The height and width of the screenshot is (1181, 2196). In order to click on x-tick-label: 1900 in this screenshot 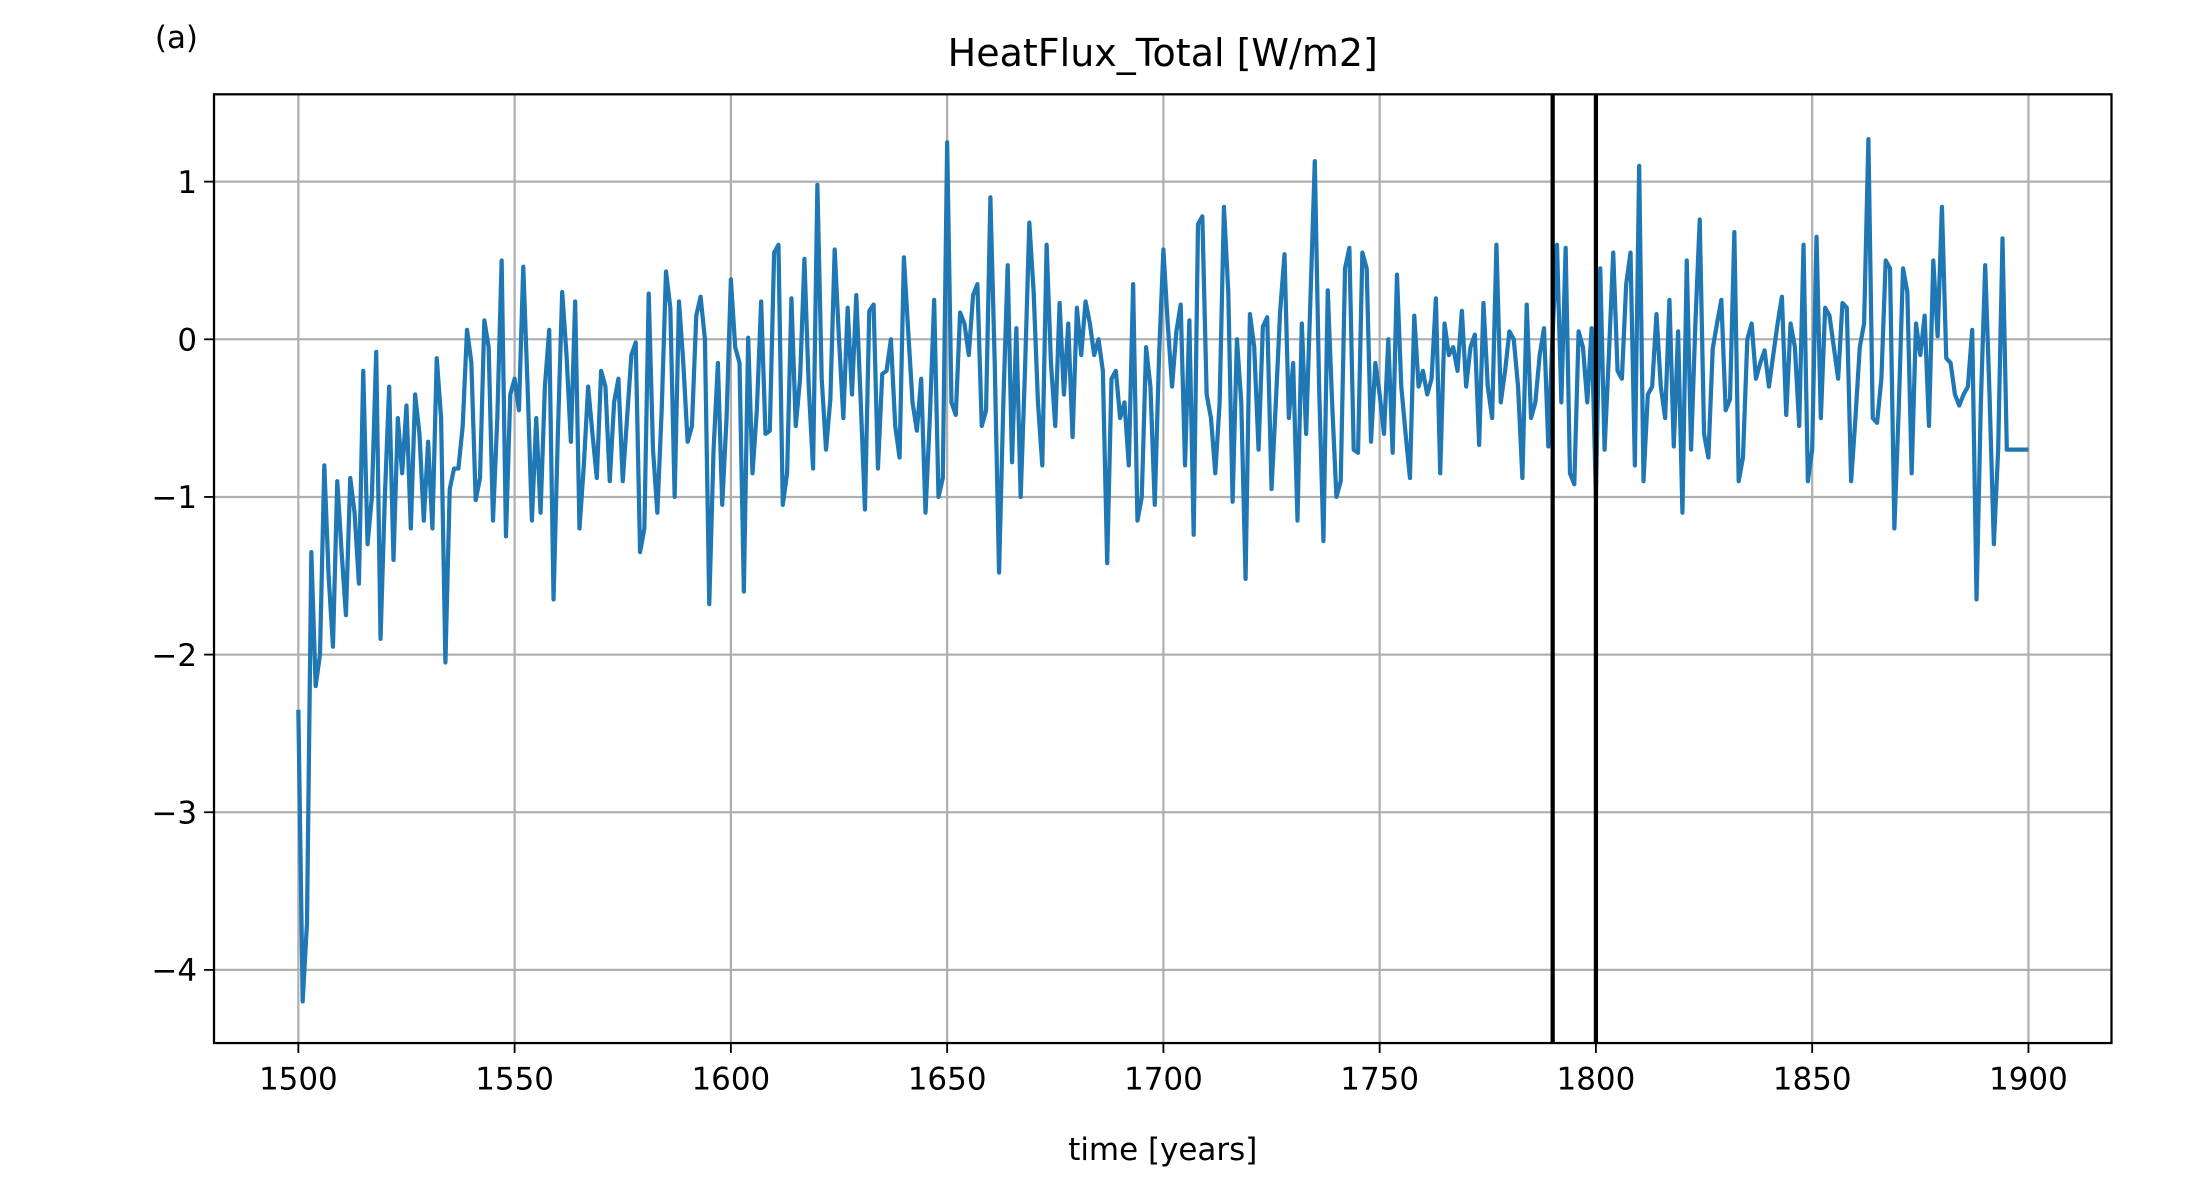, I will do `click(2028, 1080)`.